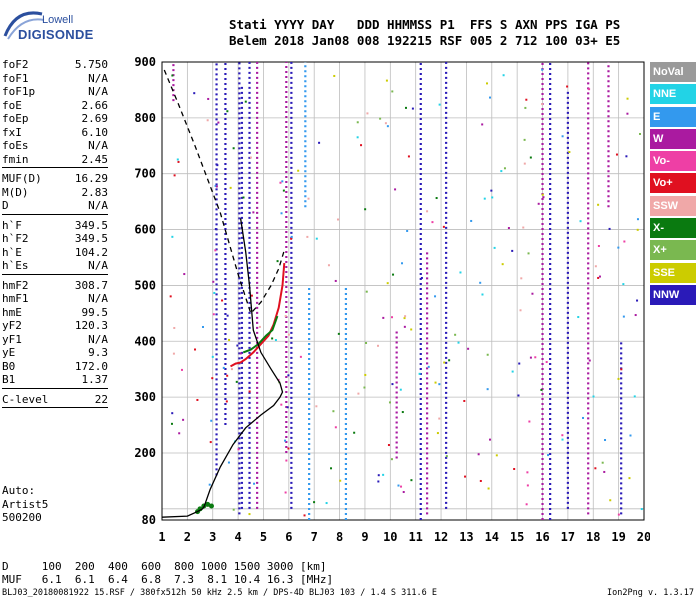 The width and height of the screenshot is (700, 600). I want to click on param-value: 6.10, so click(95, 132).